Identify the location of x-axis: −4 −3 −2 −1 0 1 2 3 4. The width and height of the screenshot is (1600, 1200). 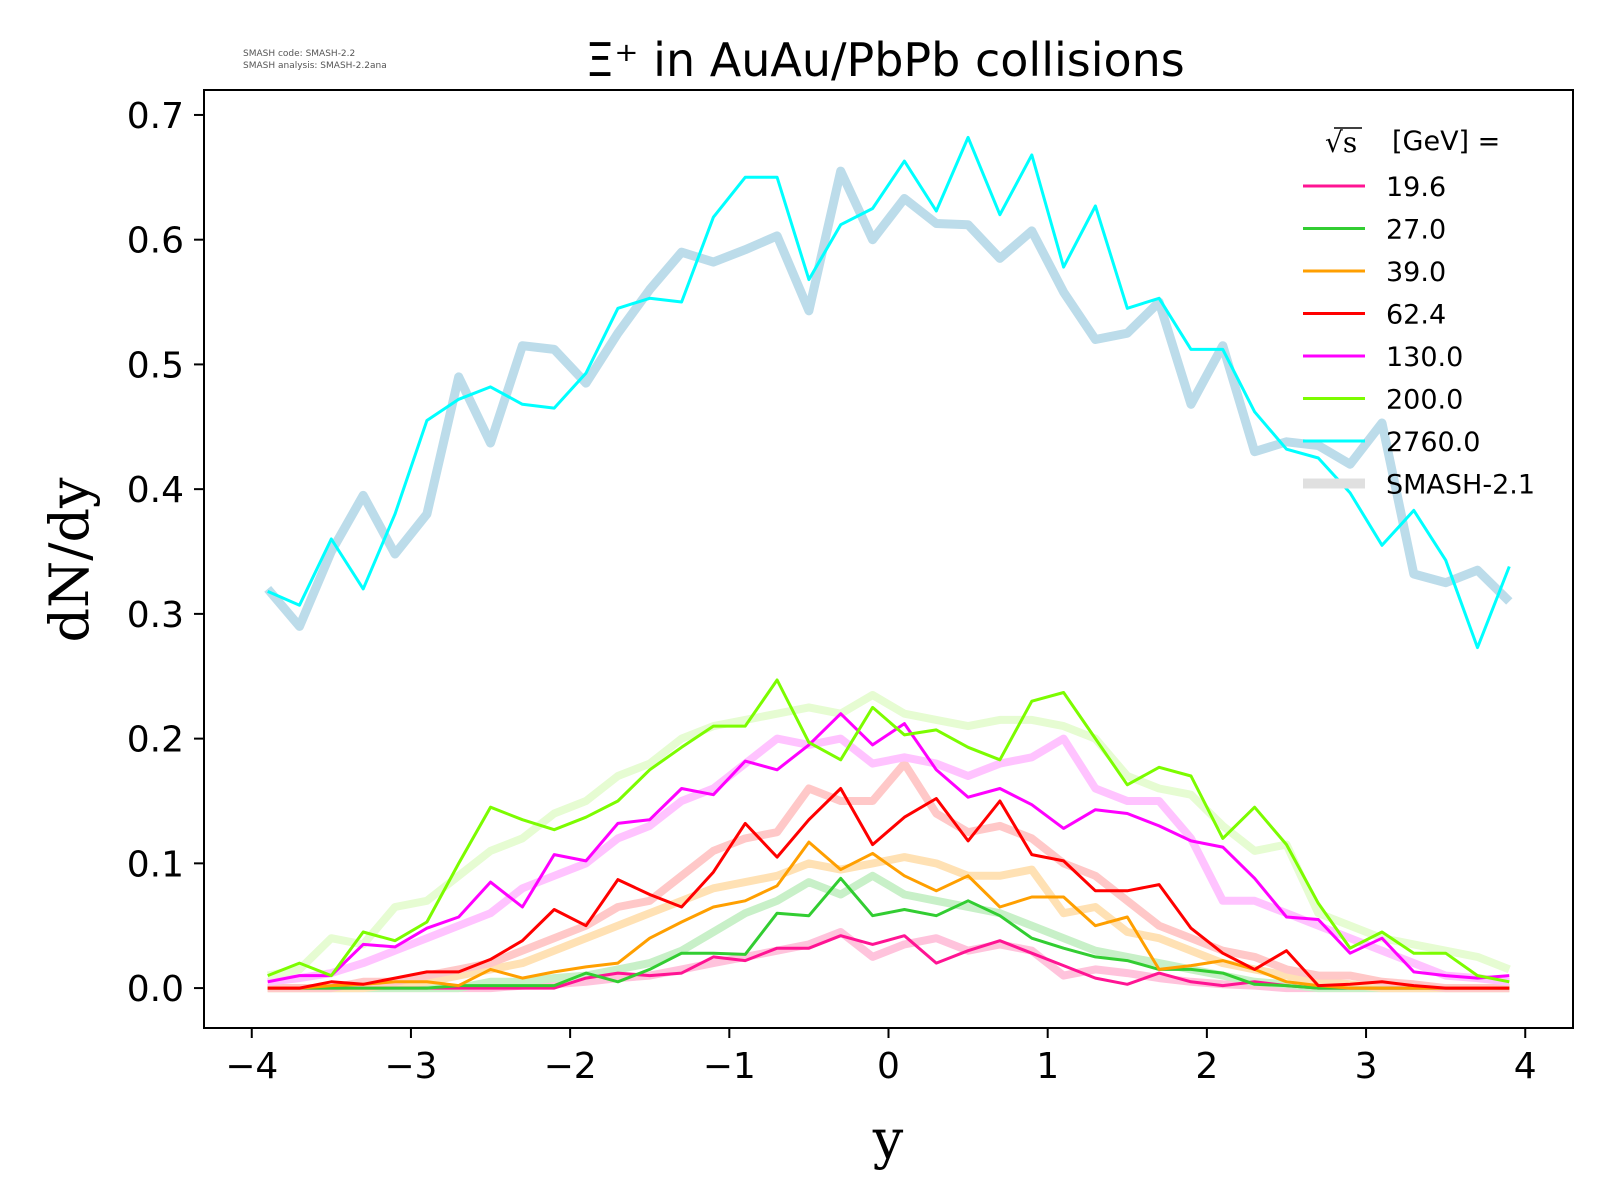
(881, 1057).